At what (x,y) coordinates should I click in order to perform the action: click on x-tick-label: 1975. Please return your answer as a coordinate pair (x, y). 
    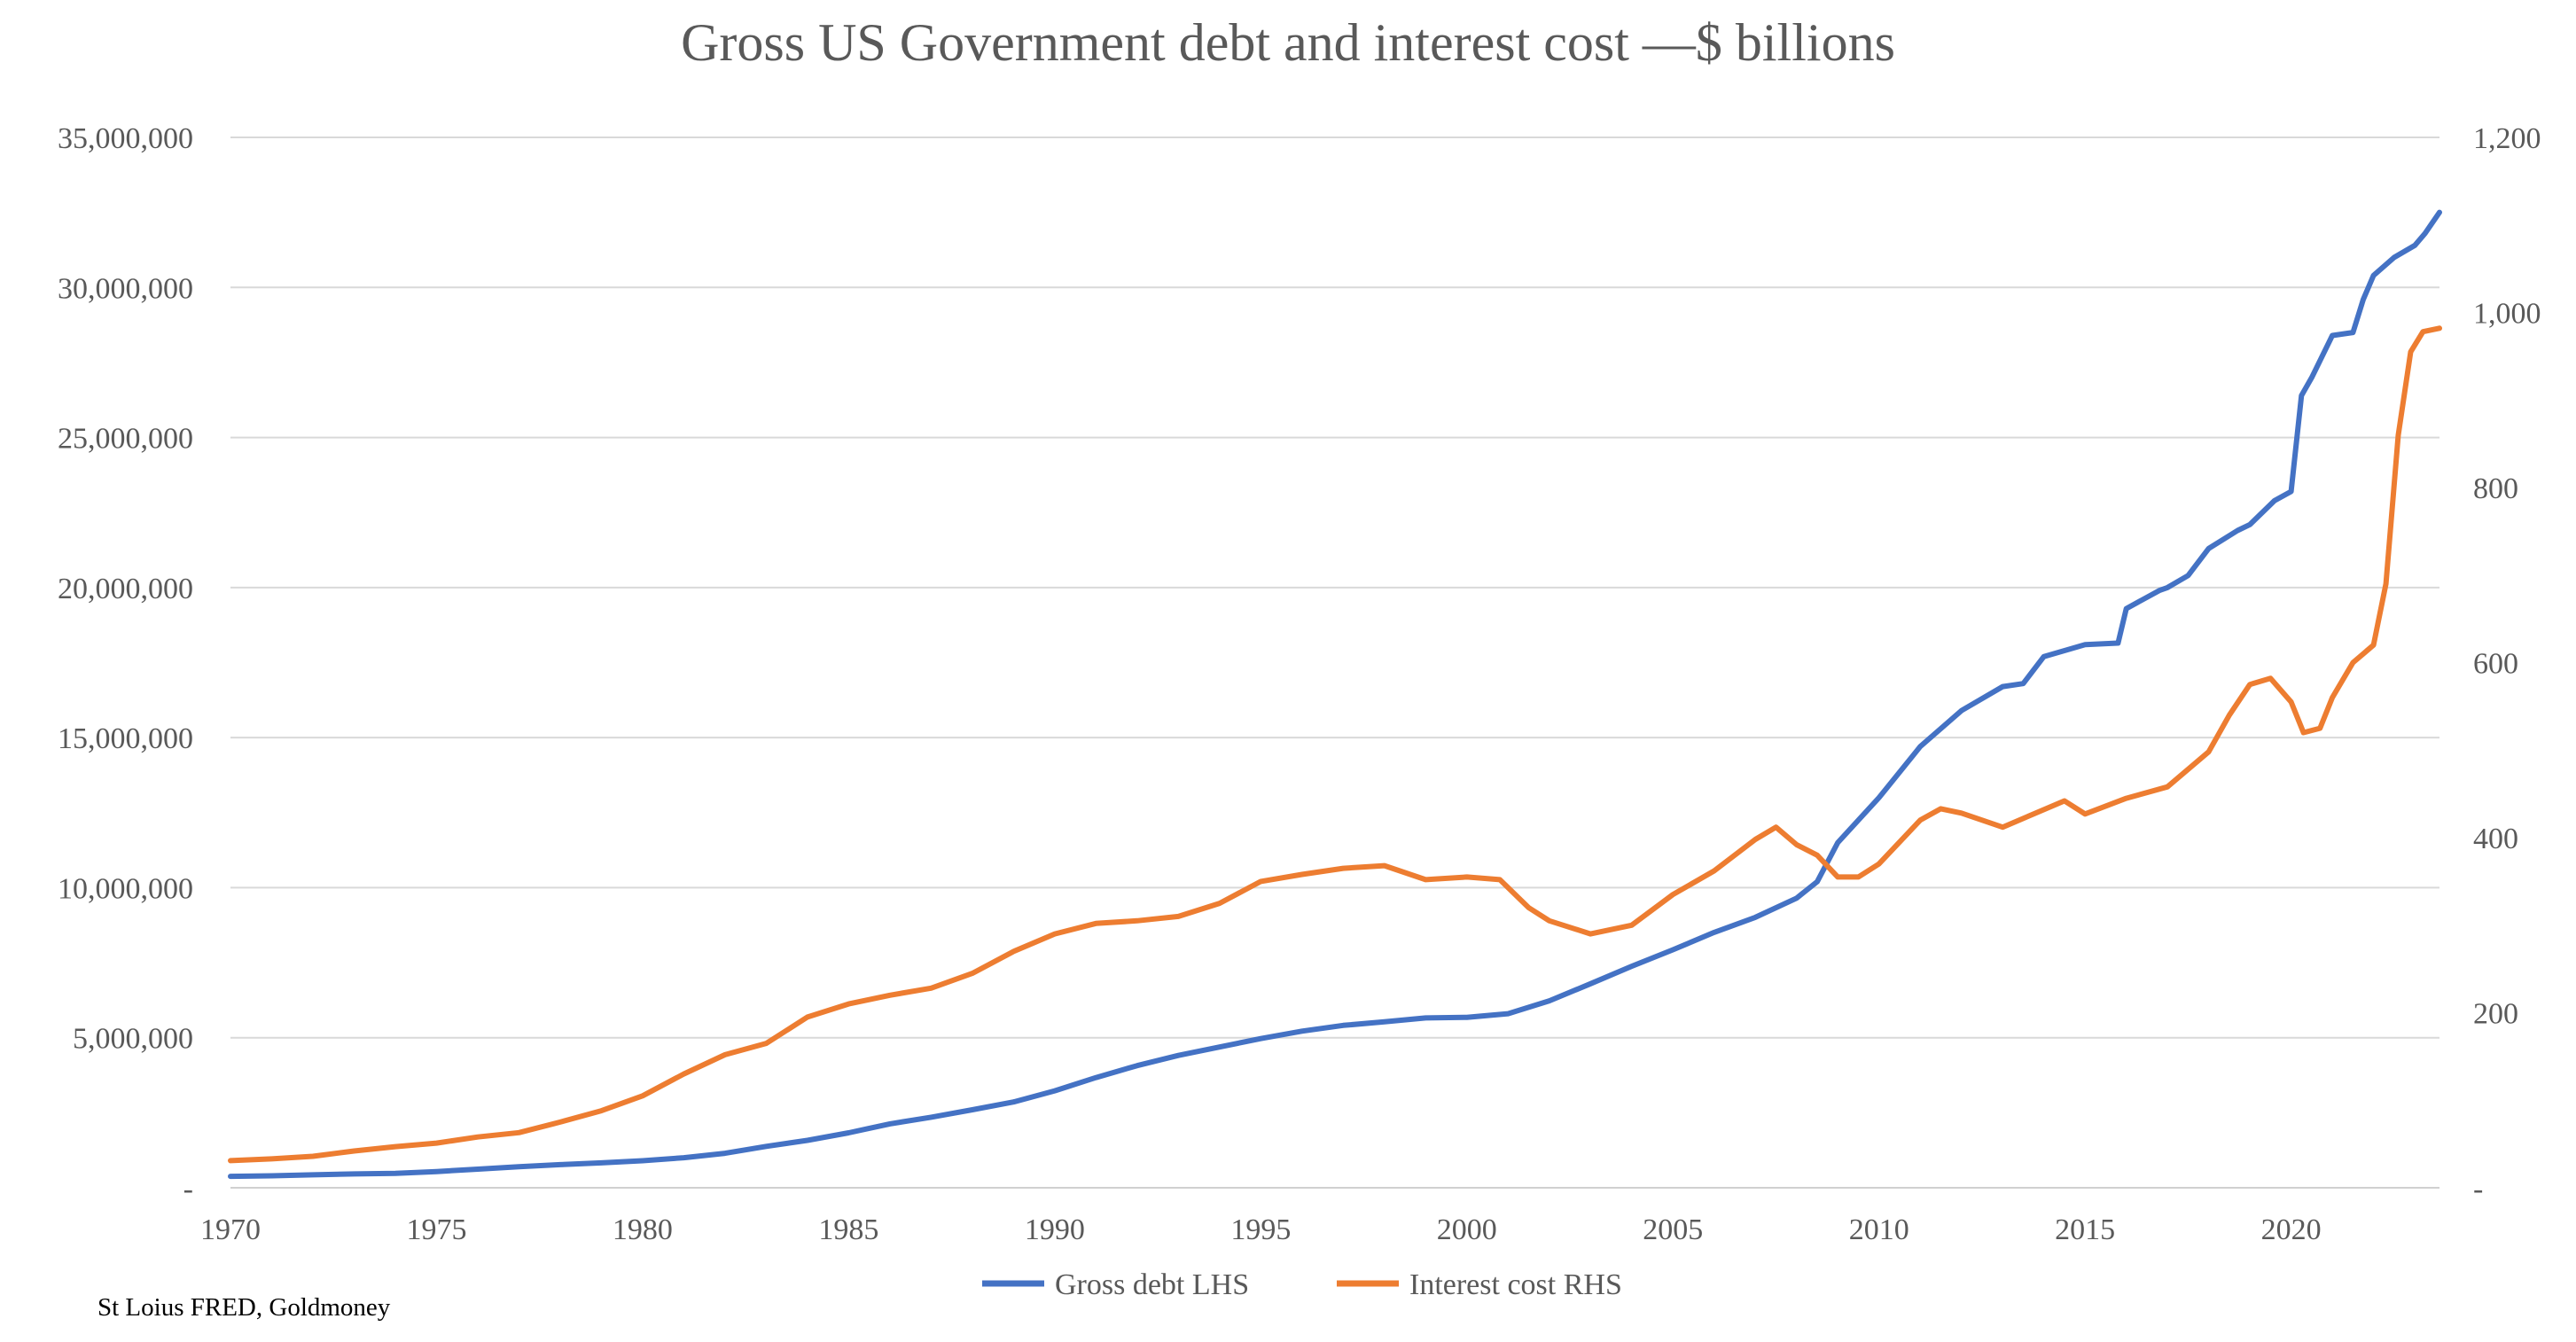
    Looking at the image, I should click on (436, 1229).